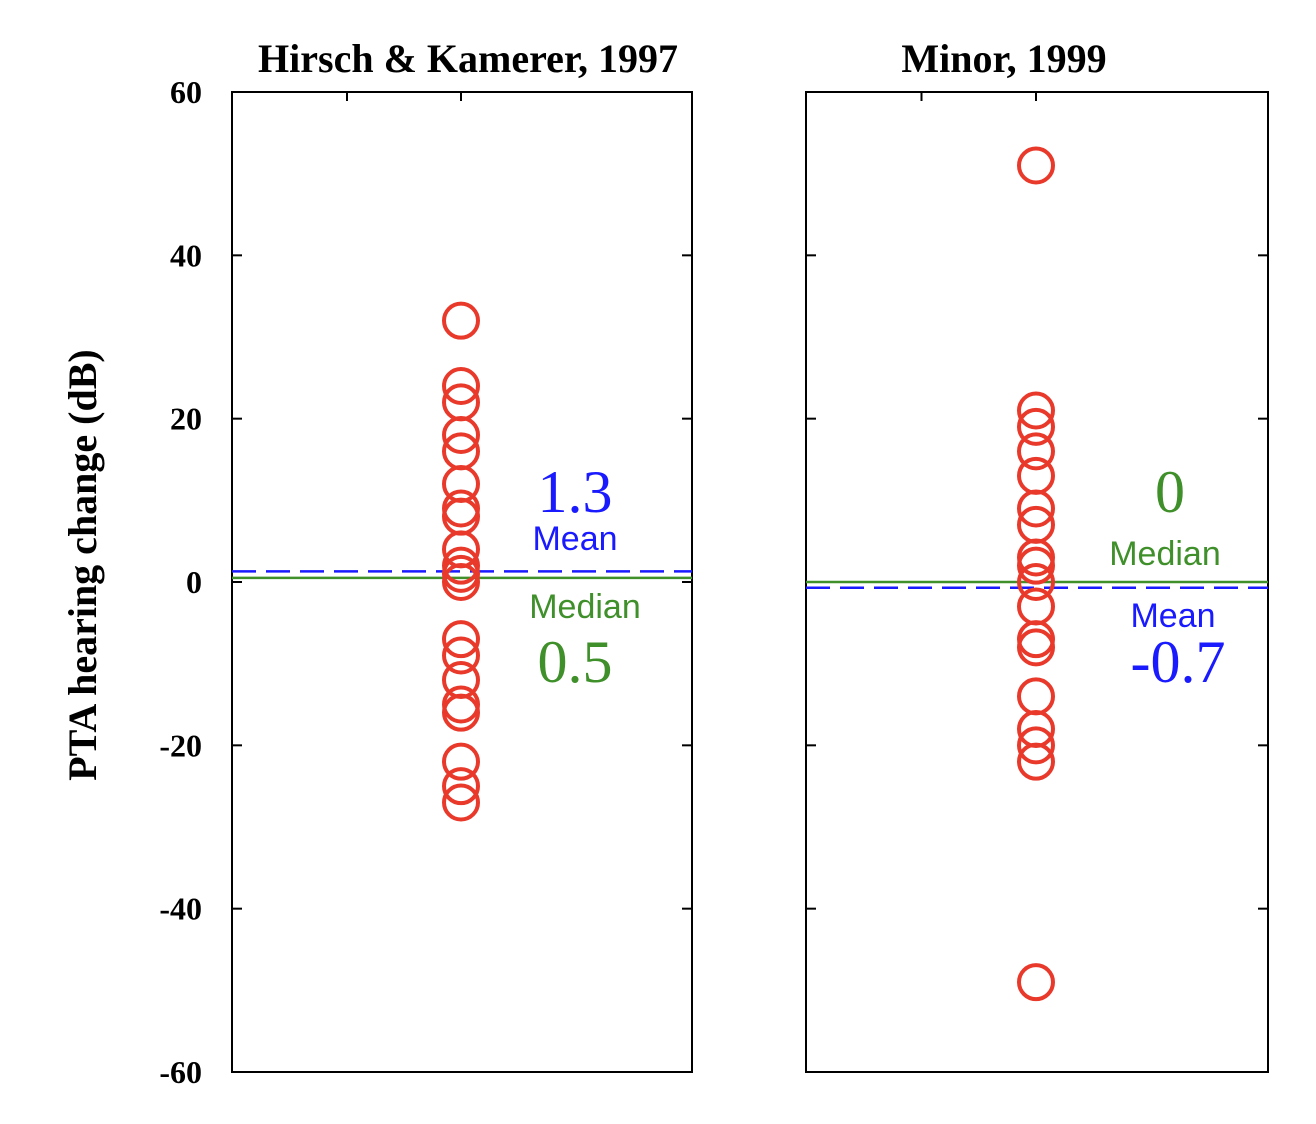  Describe the element at coordinates (1003, 58) in the screenshot. I see `panel-title: Minor, 1999` at that location.